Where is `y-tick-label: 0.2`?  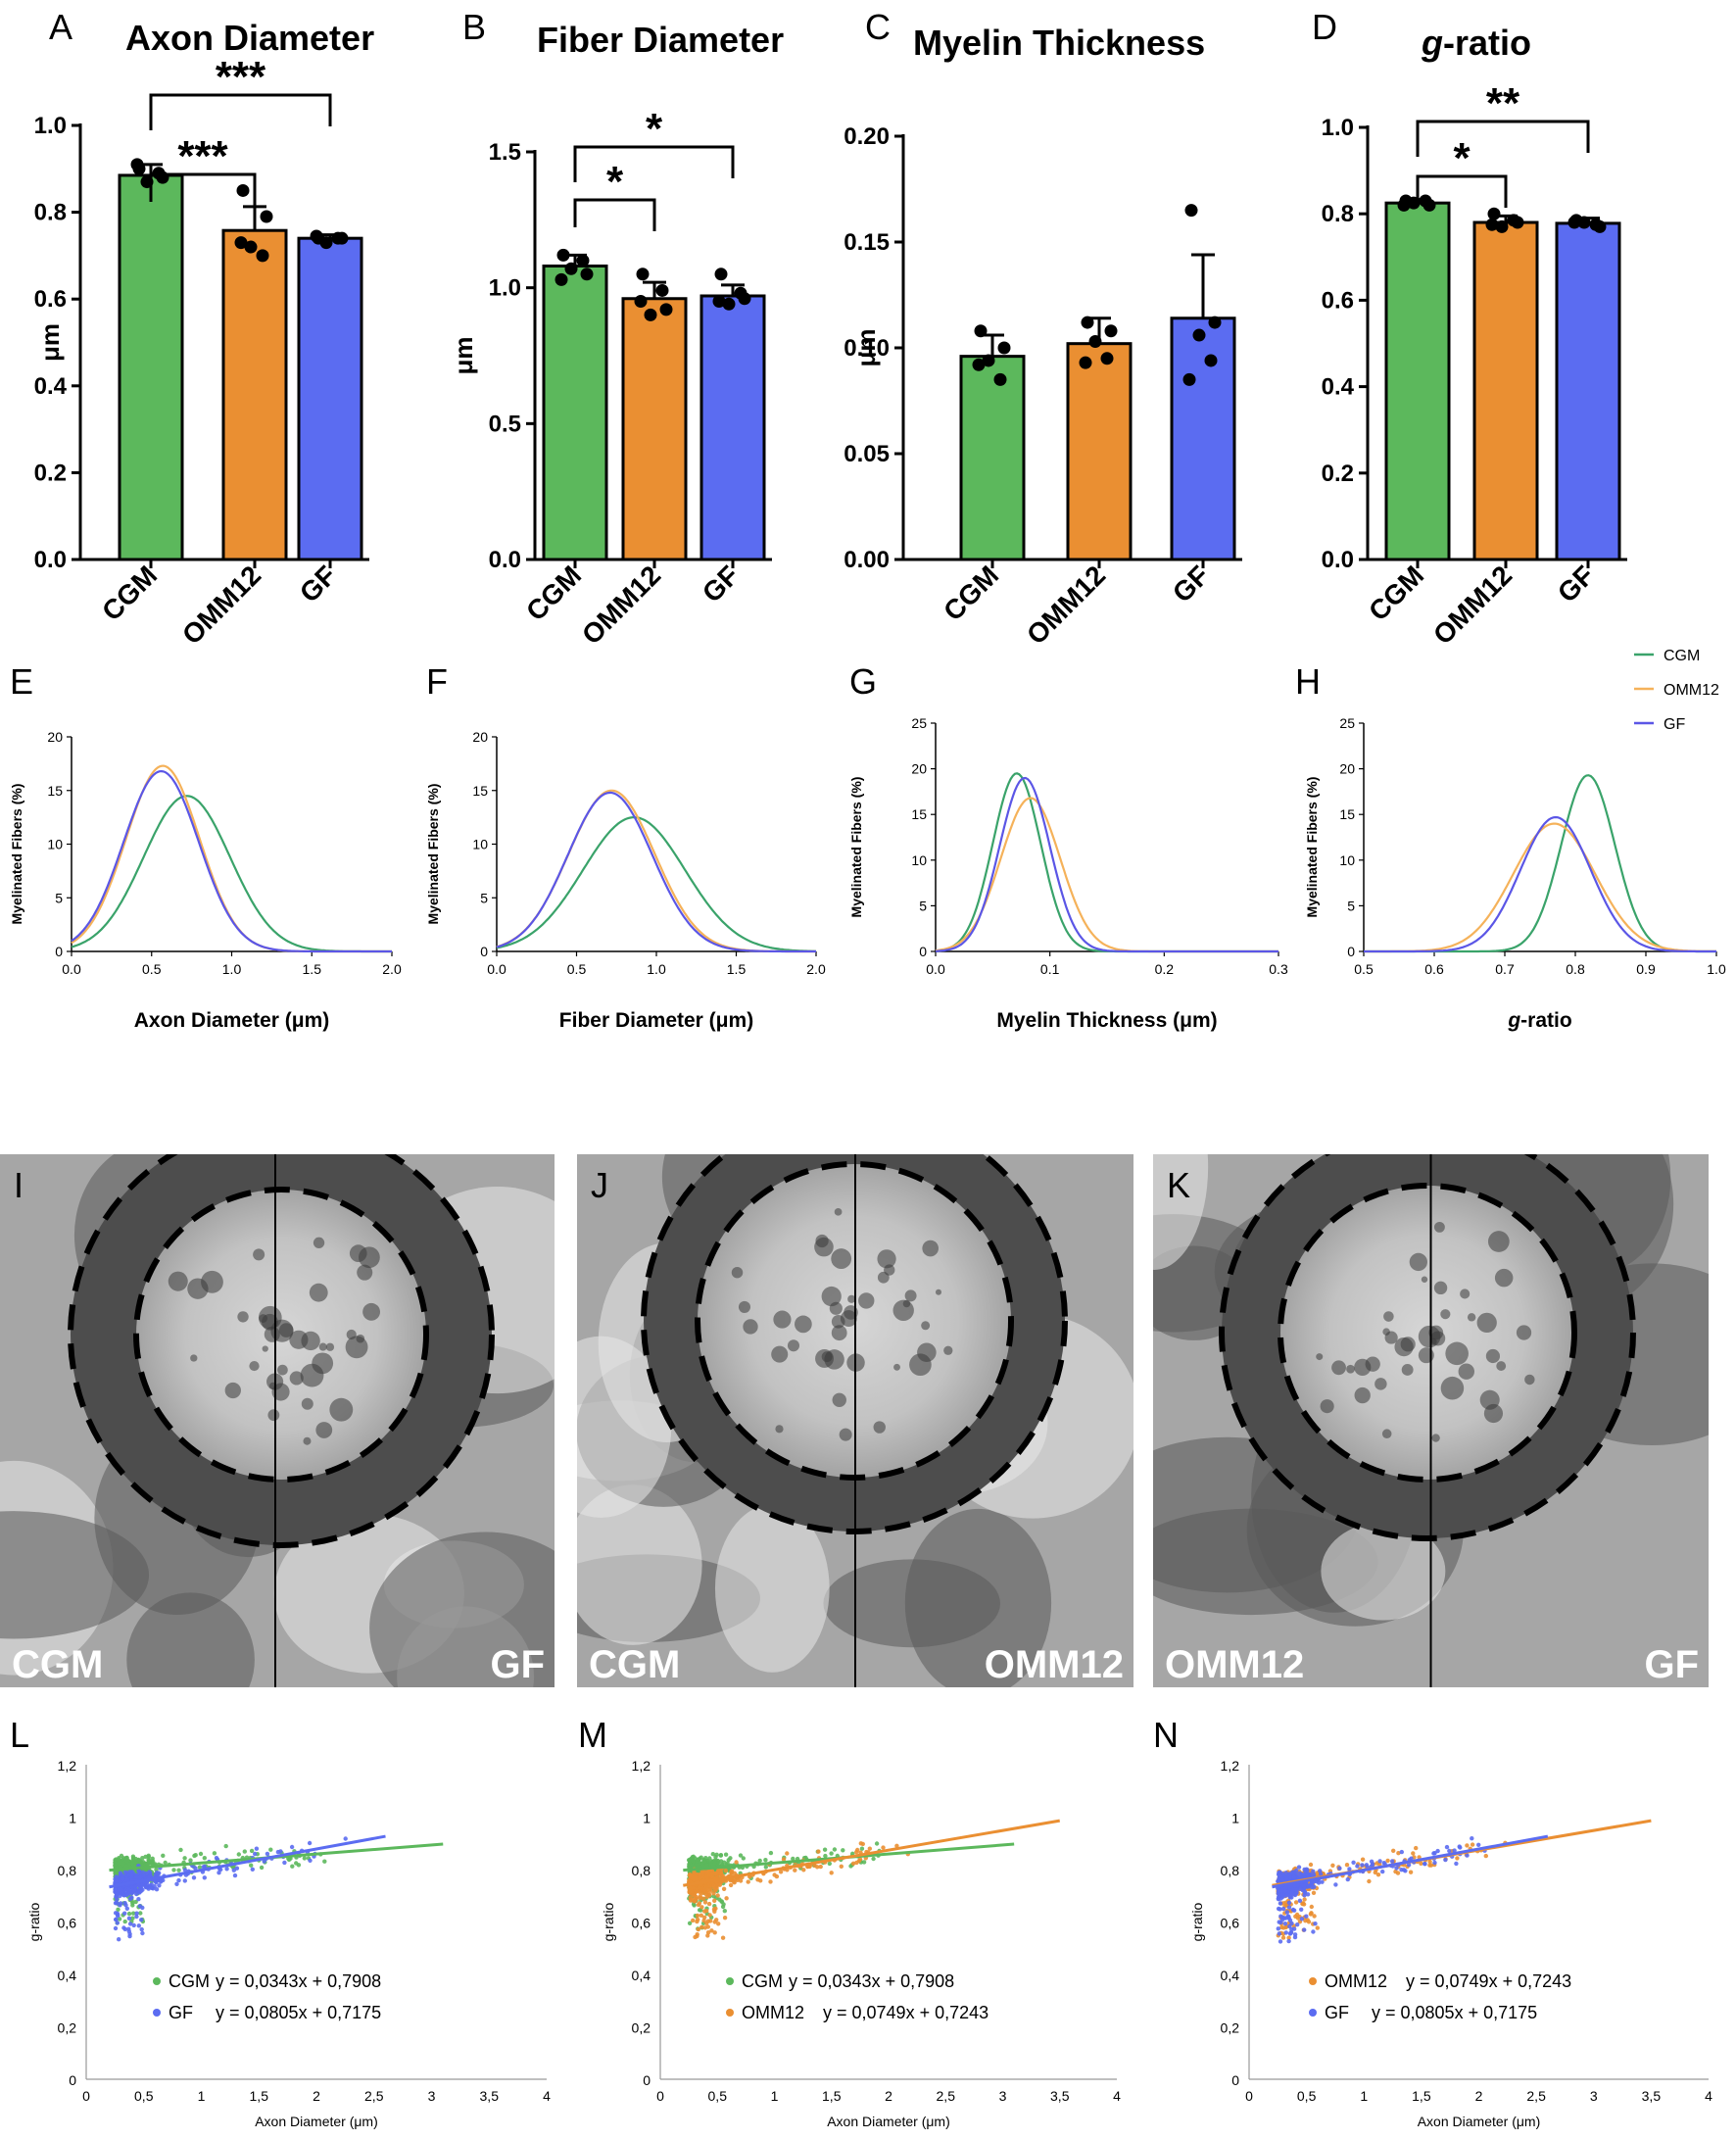
y-tick-label: 0.2 is located at coordinates (1338, 474).